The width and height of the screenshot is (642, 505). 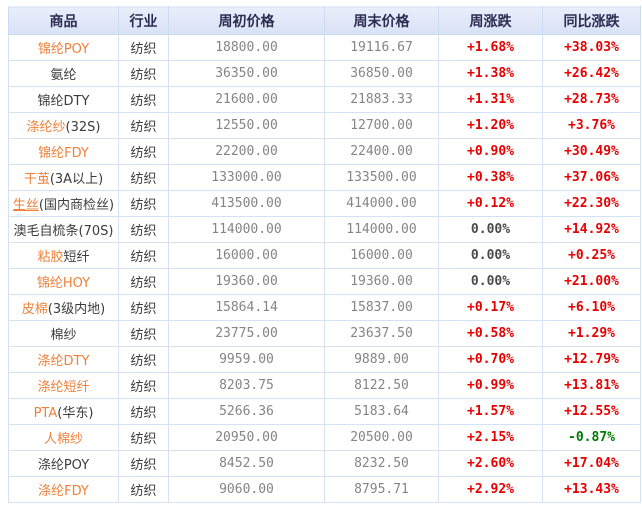 What do you see at coordinates (76, 309) in the screenshot?
I see `commodity-name-text: (3级内地)` at bounding box center [76, 309].